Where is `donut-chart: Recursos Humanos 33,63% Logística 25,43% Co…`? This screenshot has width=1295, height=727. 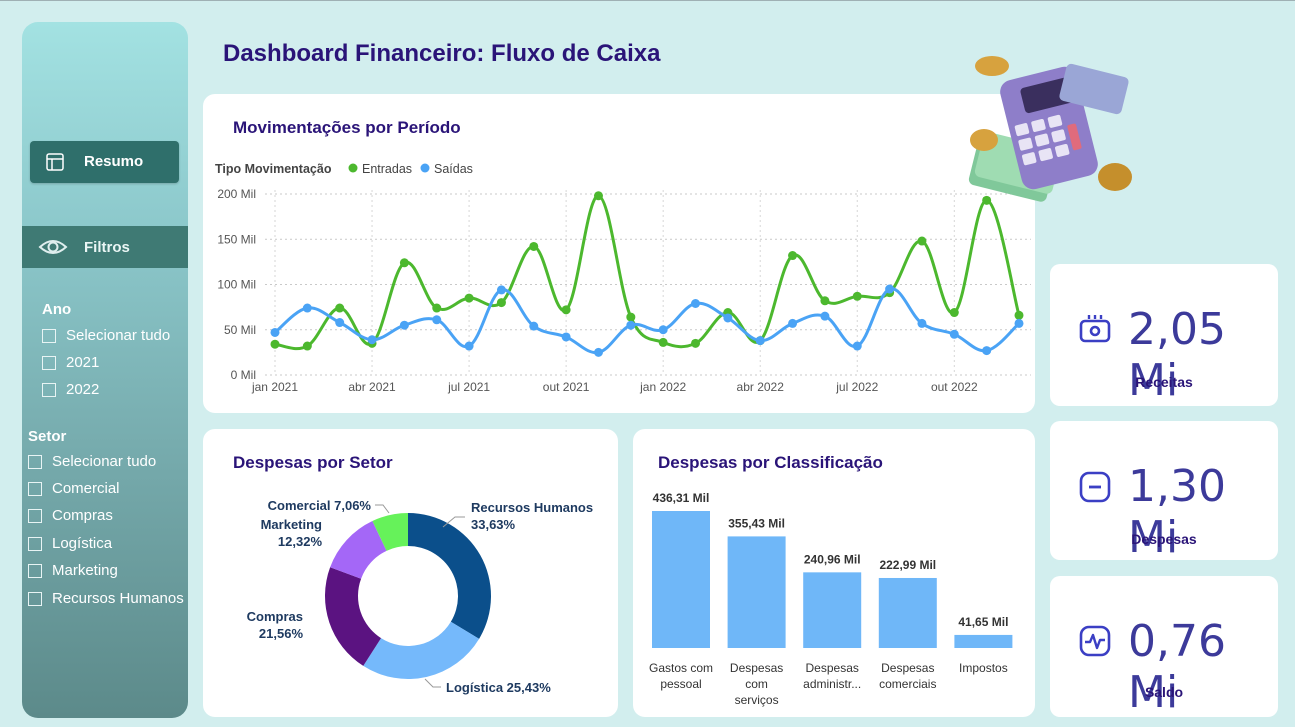
donut-chart: Recursos Humanos 33,63% Logística 25,43% Co… is located at coordinates (420, 596).